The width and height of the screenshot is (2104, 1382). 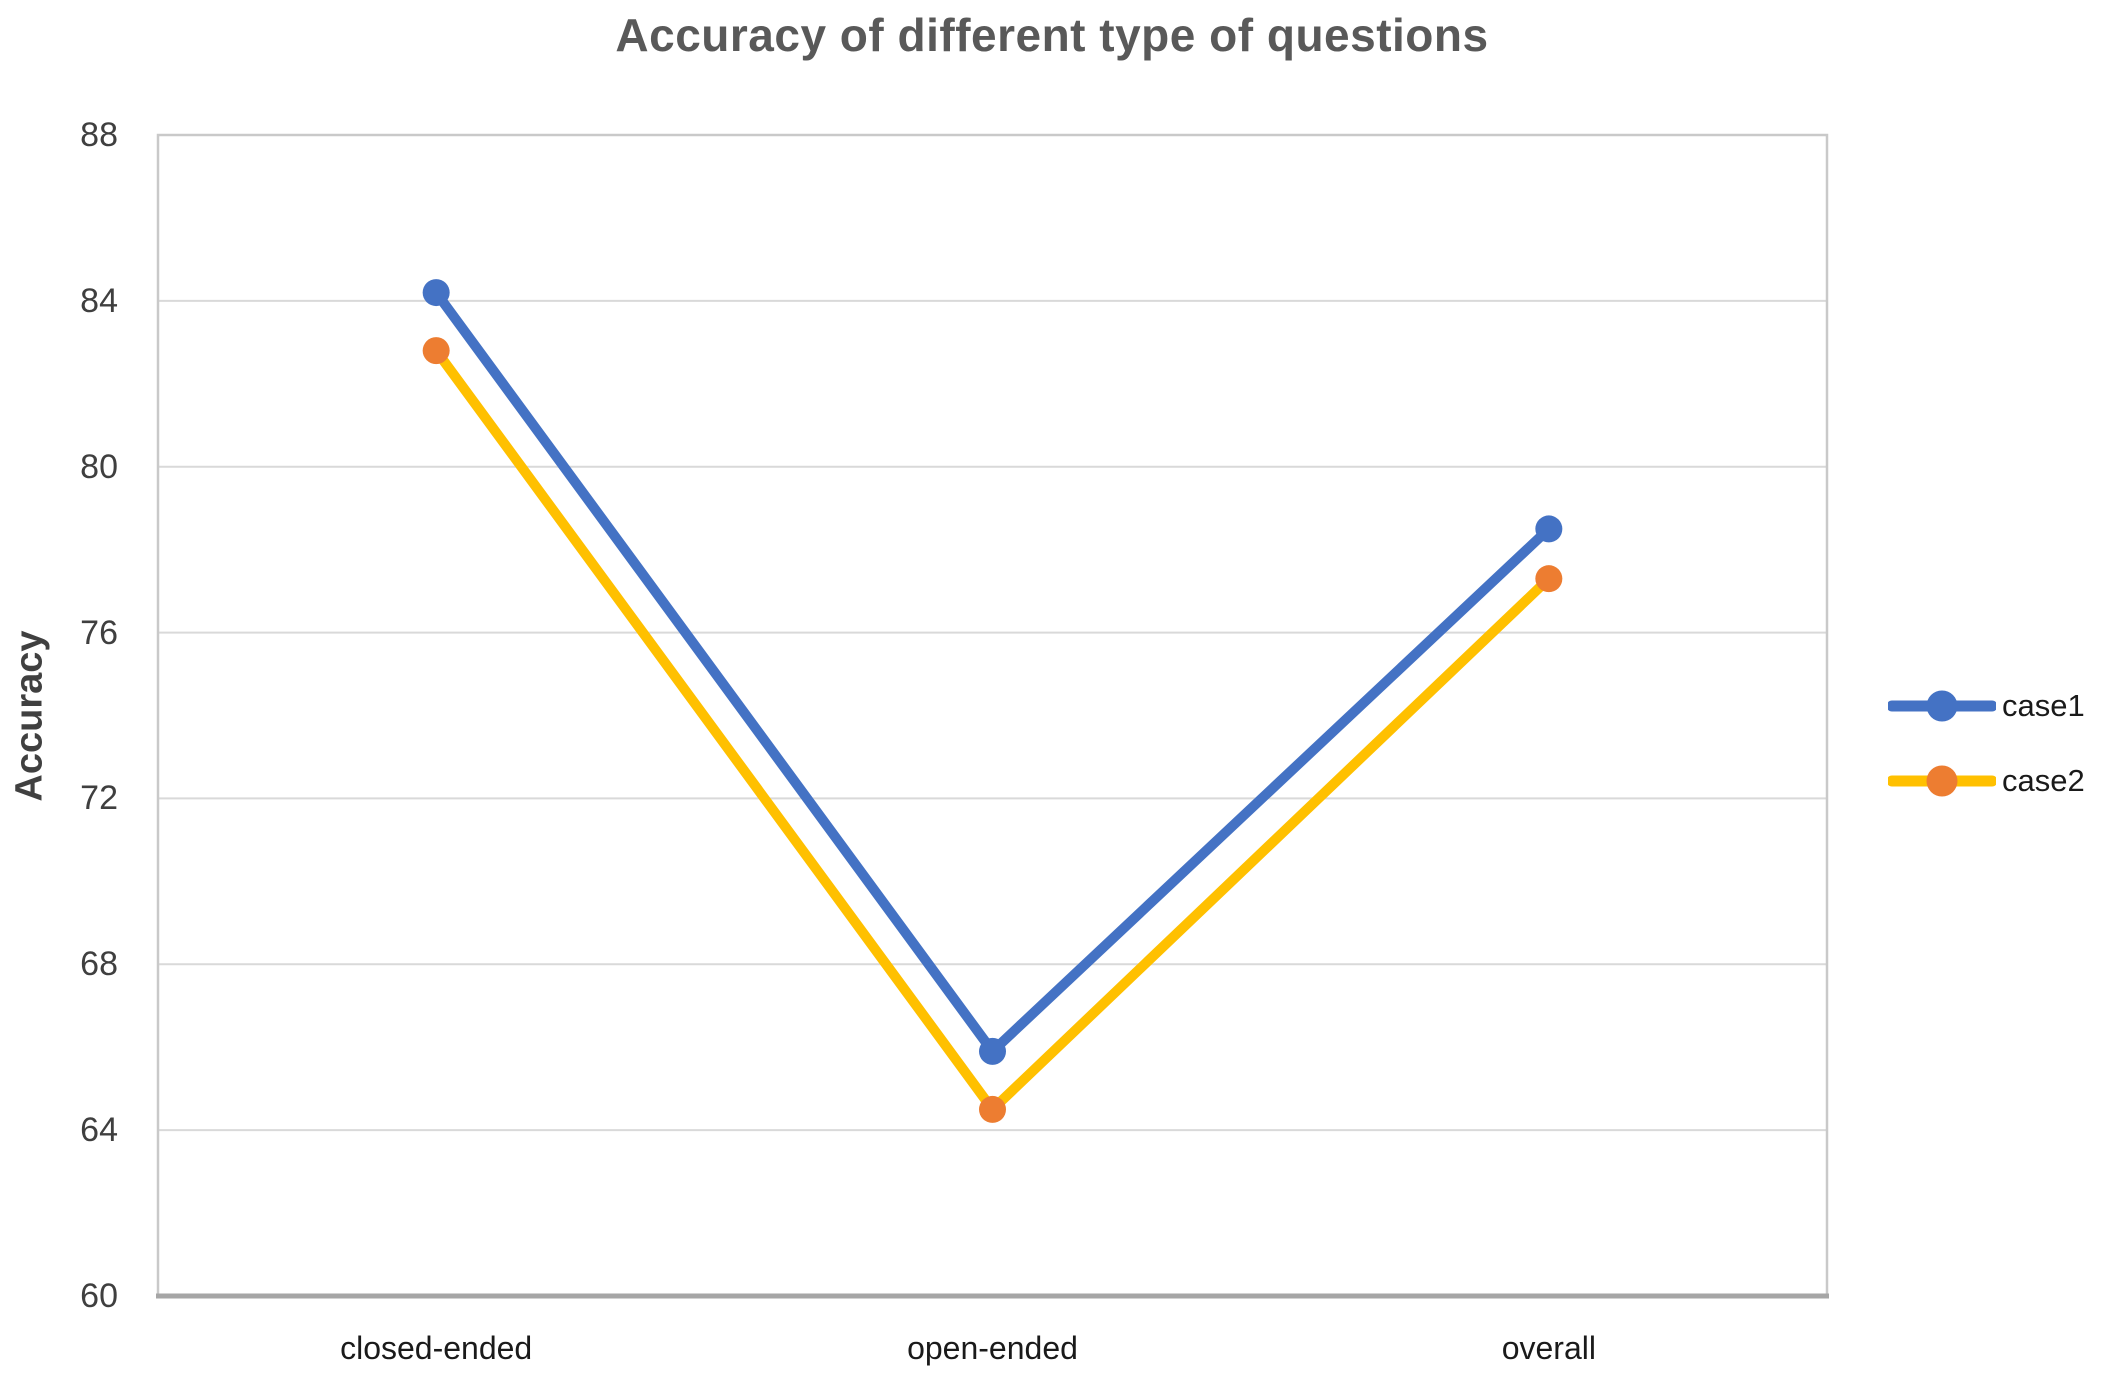 I want to click on legend-label: case1, so click(x=2043, y=705).